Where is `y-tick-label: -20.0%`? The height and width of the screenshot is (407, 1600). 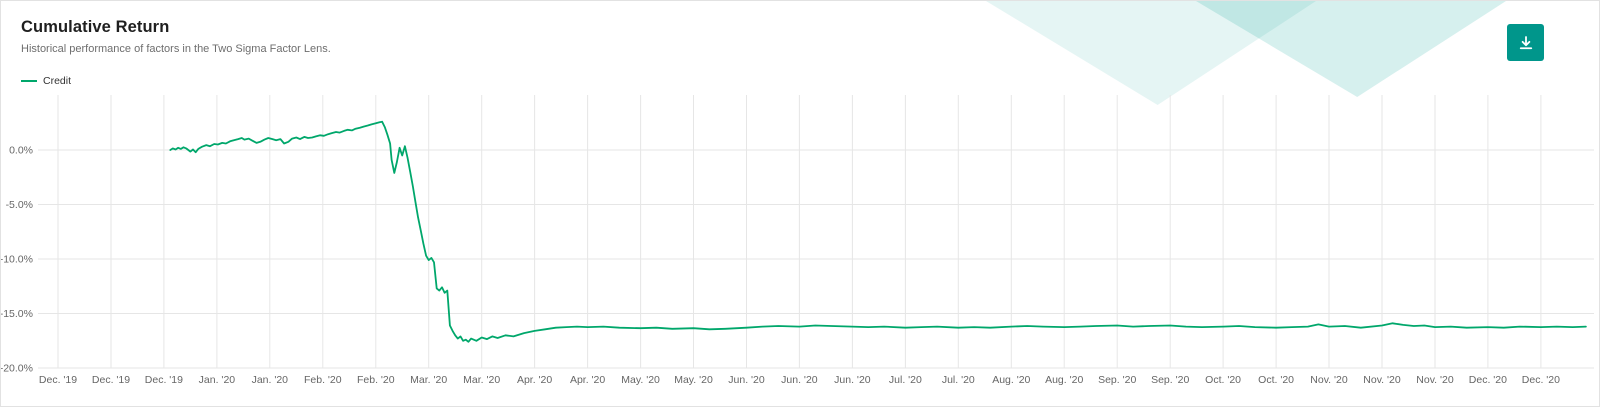 y-tick-label: -20.0% is located at coordinates (17, 369).